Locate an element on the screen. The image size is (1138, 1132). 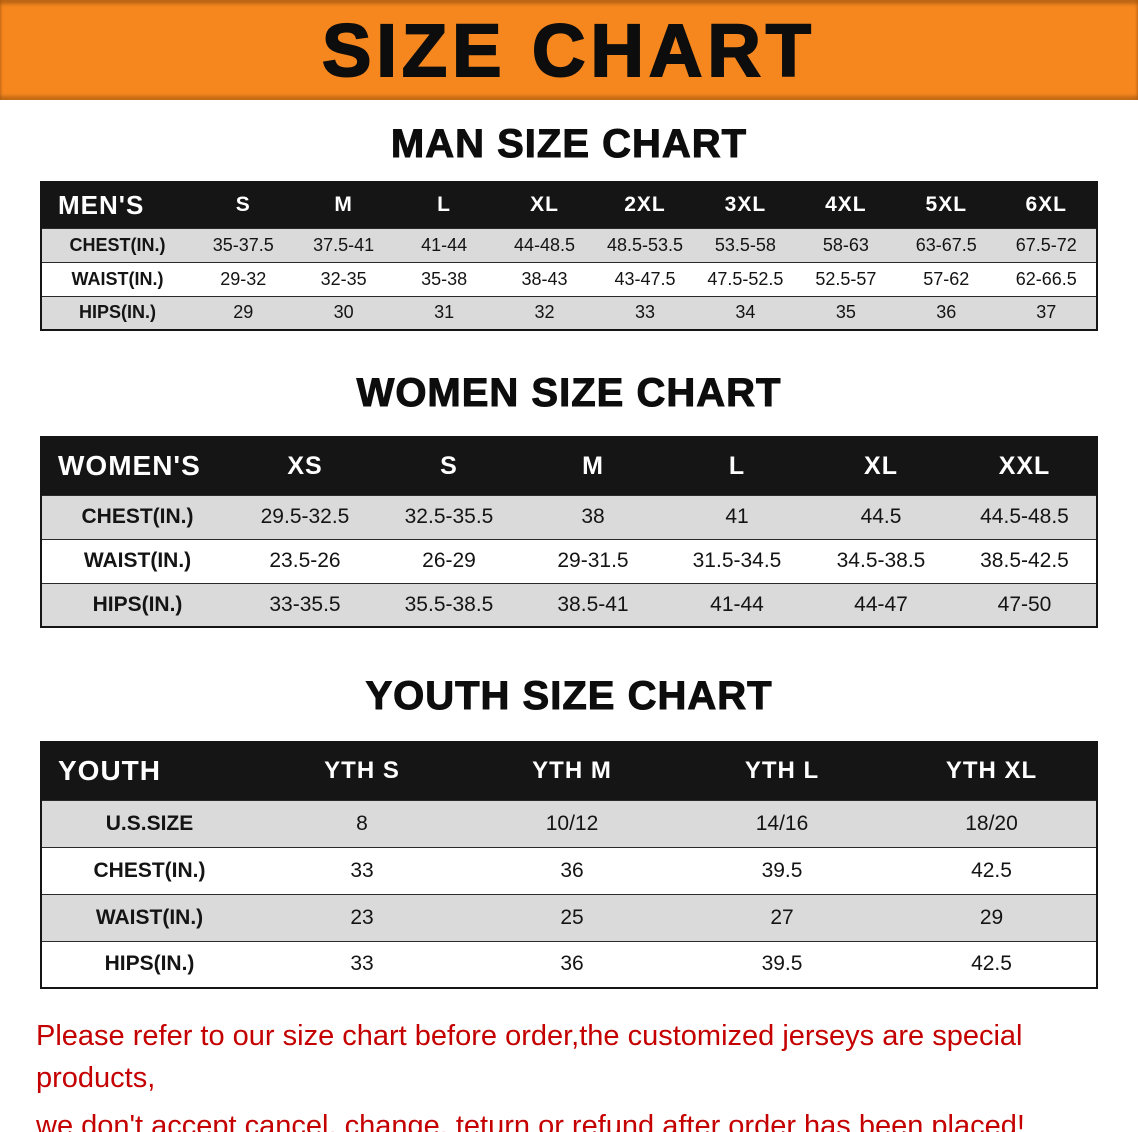
value-cell: 38.5-41 is located at coordinates (593, 605).